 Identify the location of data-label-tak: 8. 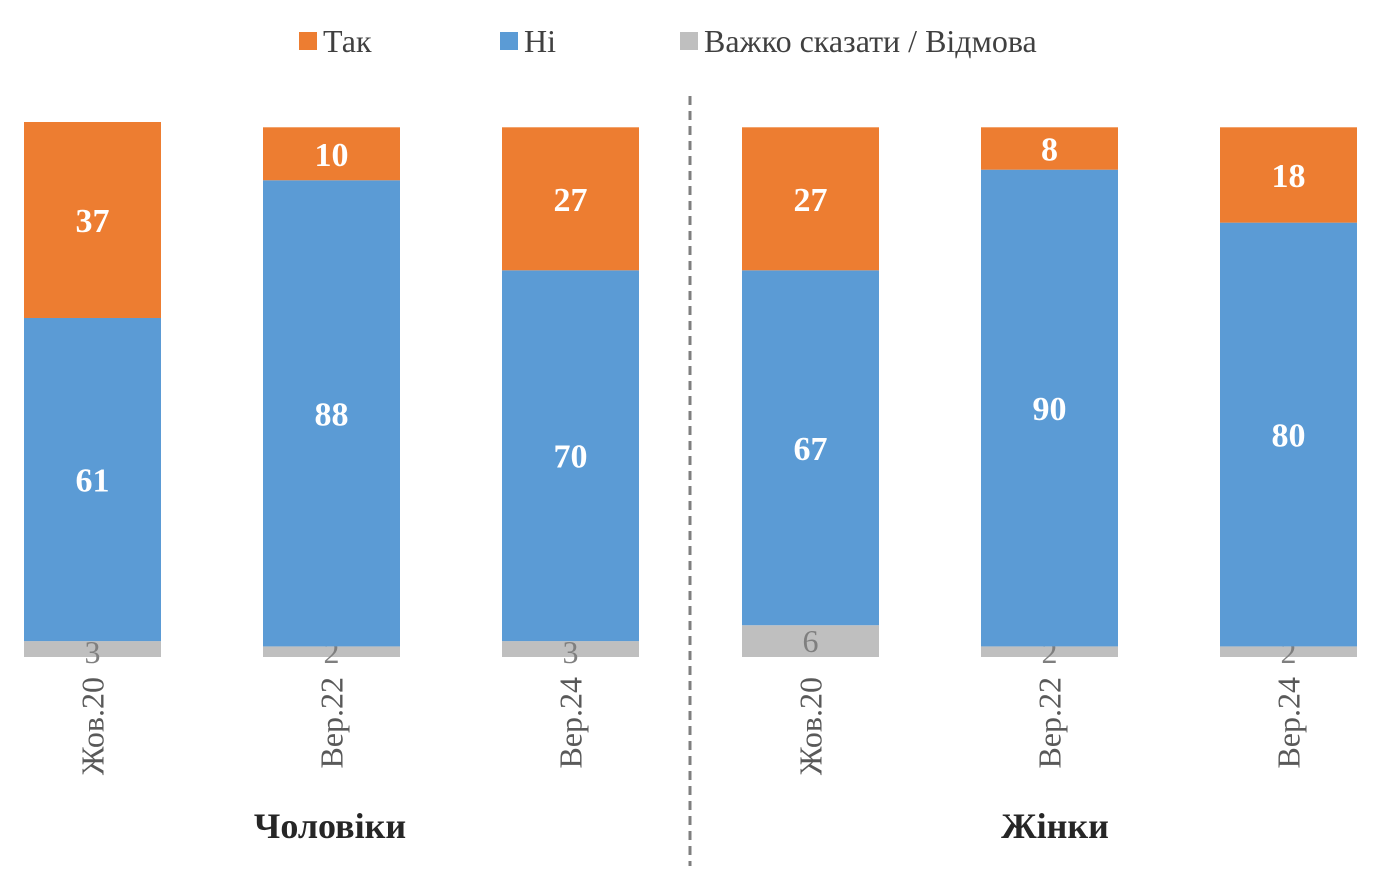
(1049, 149).